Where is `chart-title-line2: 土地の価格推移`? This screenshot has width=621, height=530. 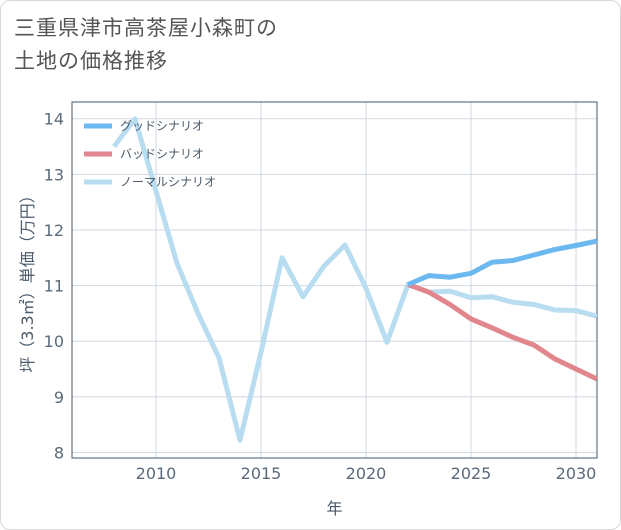 chart-title-line2: 土地の価格推移 is located at coordinates (91, 61).